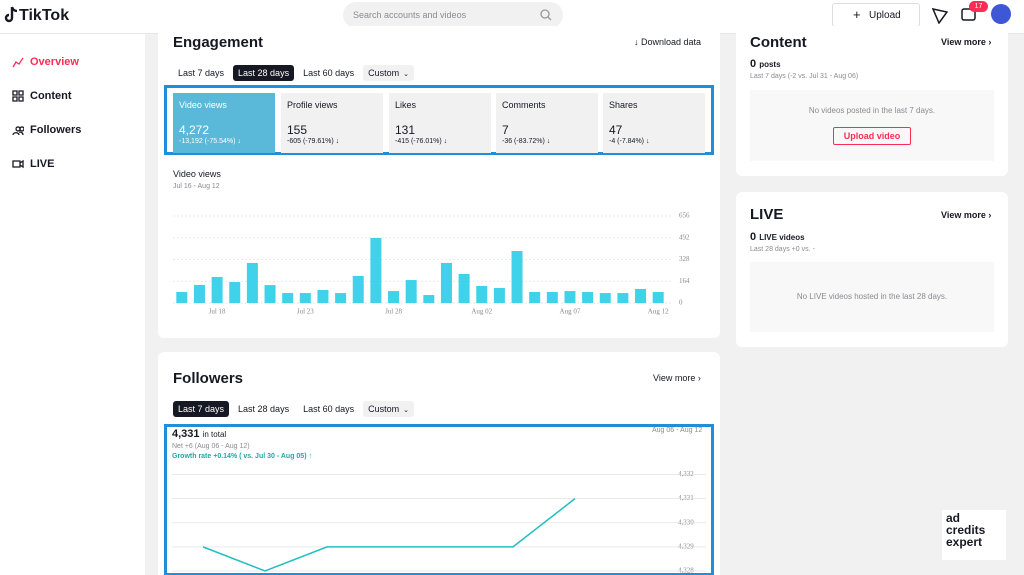 This screenshot has height=575, width=1024. What do you see at coordinates (767, 214) in the screenshot?
I see `section-title: LIVE` at bounding box center [767, 214].